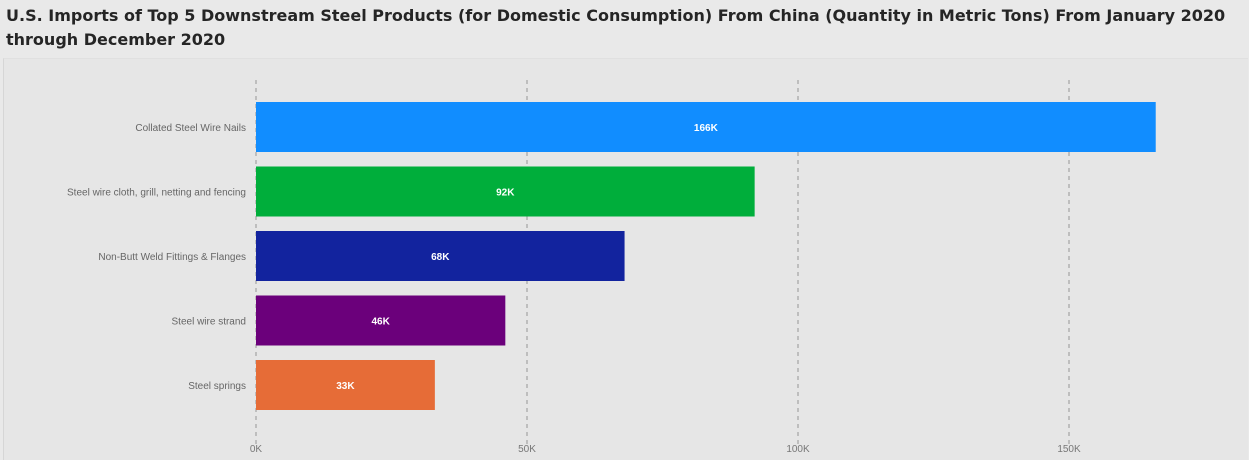  I want to click on category-label: Collated Steel Wire Nails, so click(190, 128).